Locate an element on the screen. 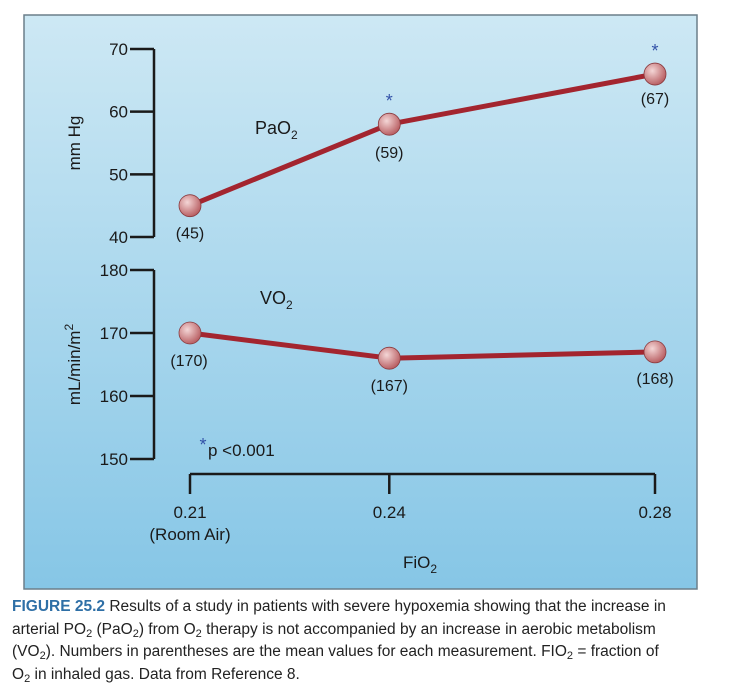  pao2-data-label: (59) is located at coordinates (389, 153).